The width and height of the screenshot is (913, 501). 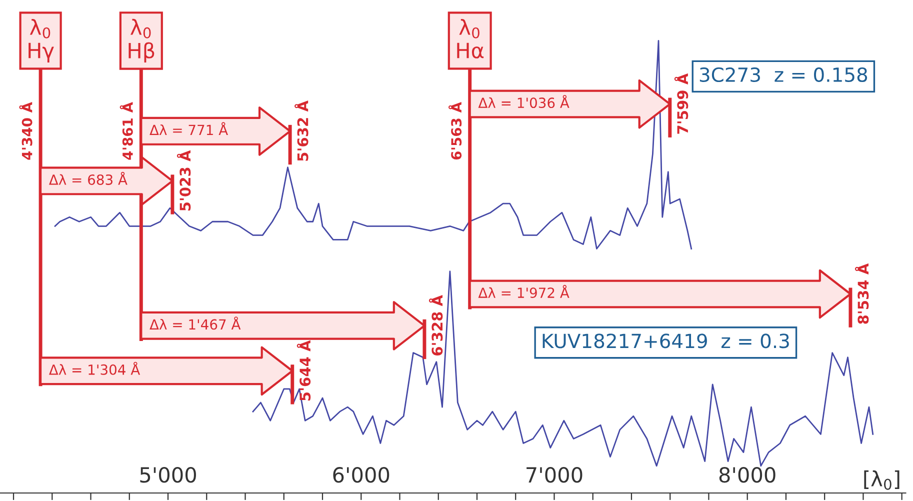 I want to click on ref-line-label: 4'340 Å, so click(x=25, y=131).